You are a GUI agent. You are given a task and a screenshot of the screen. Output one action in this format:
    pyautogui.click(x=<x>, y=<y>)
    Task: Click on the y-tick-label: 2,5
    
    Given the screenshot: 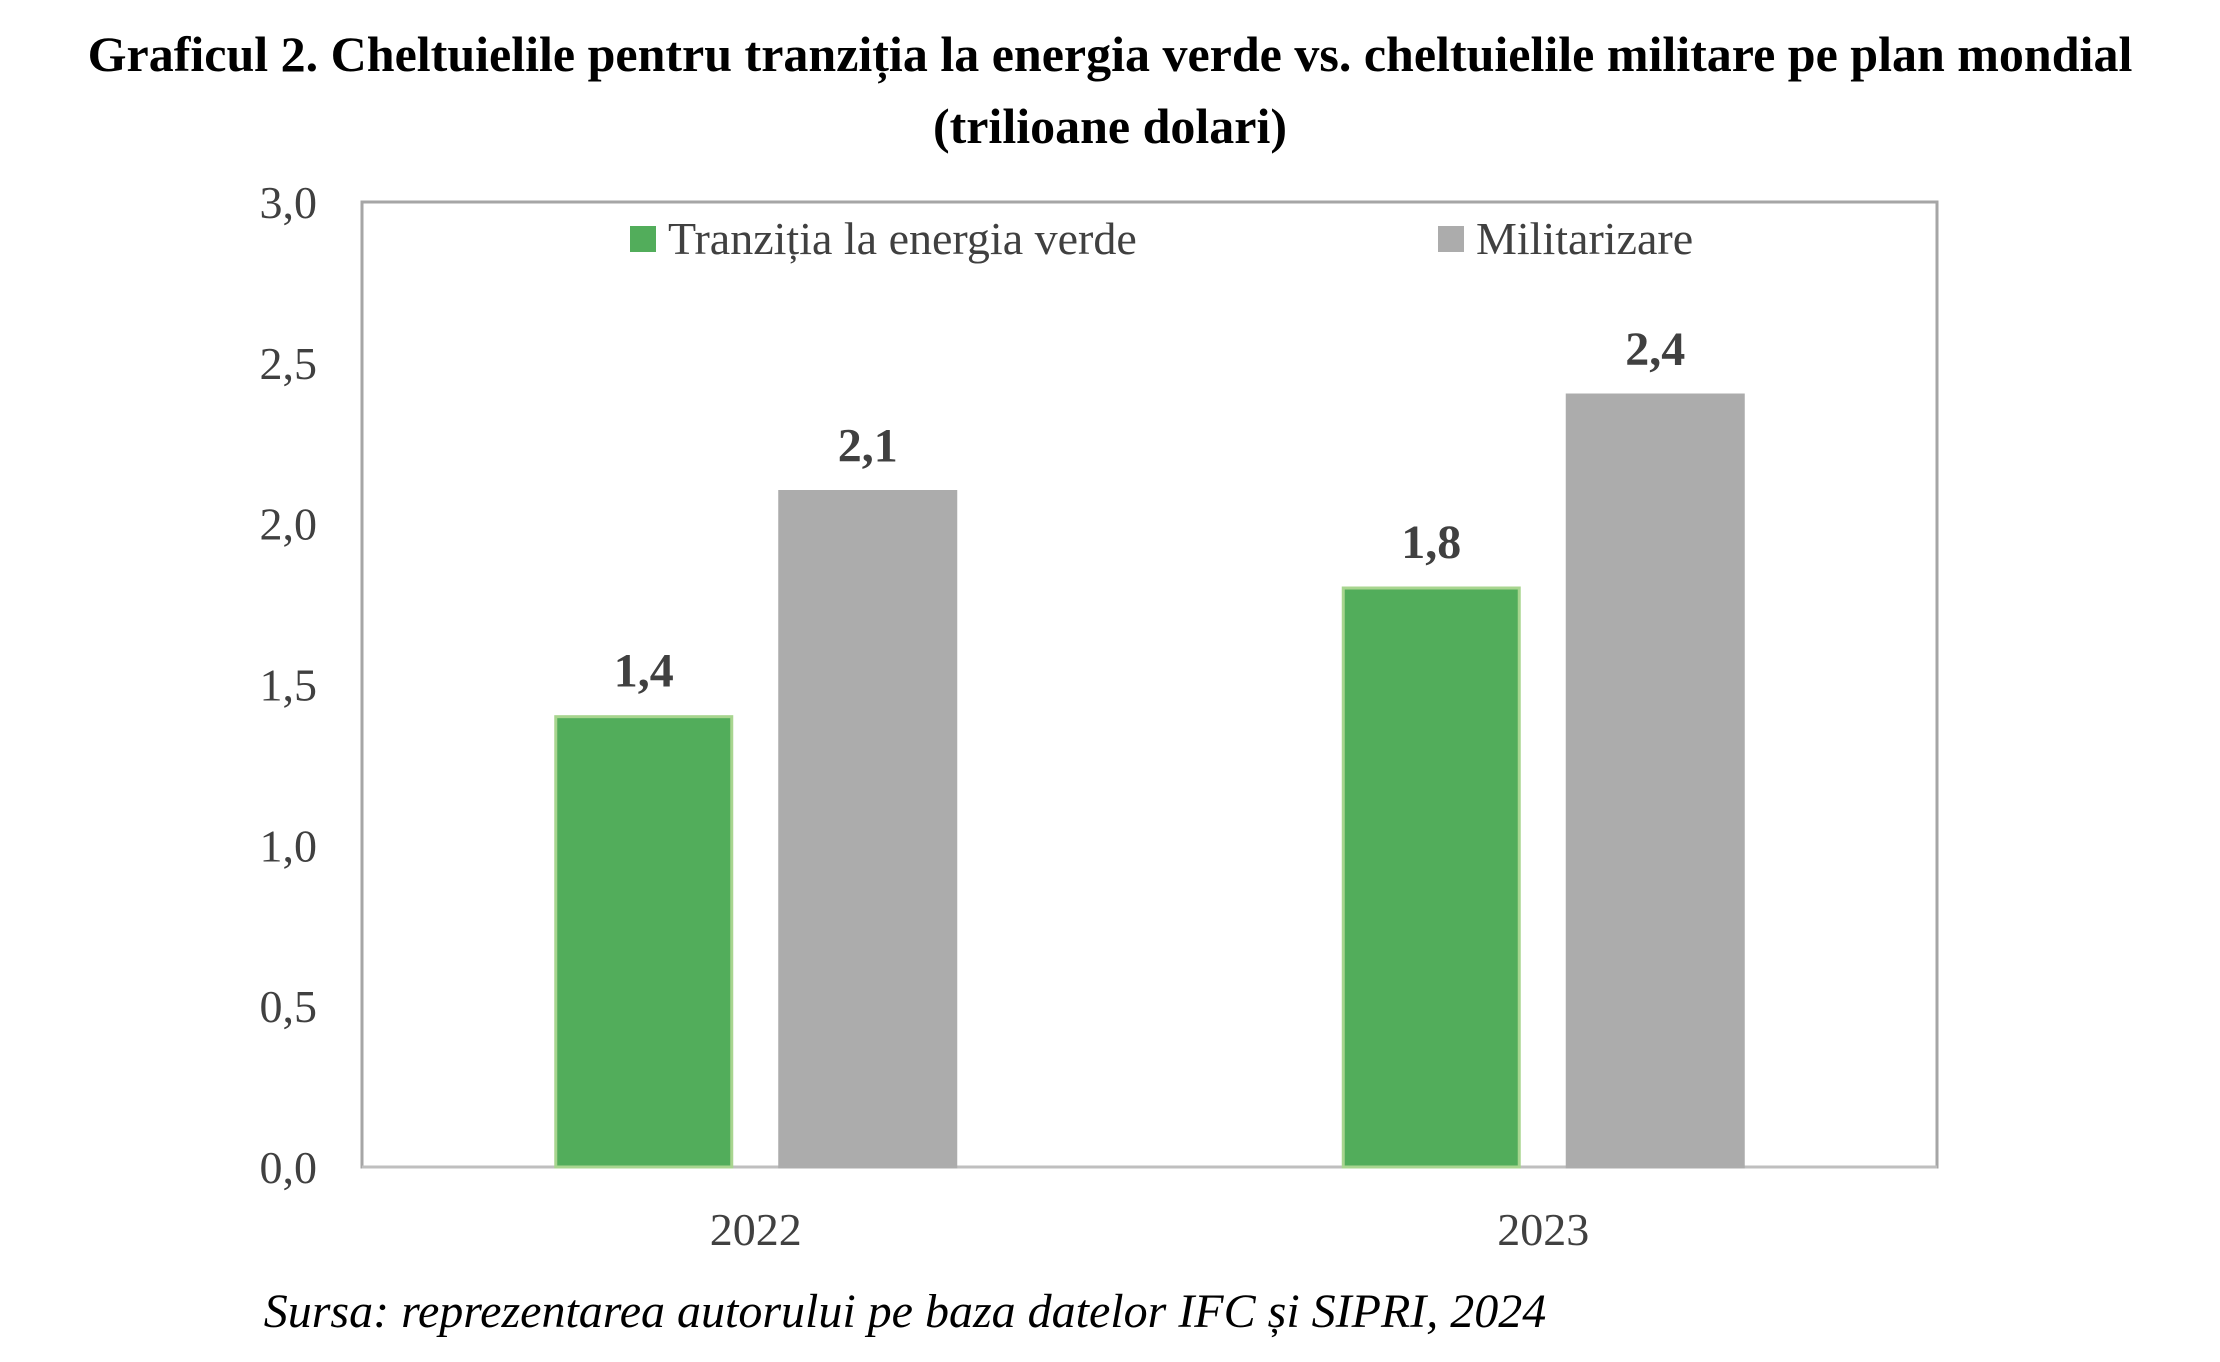 What is the action you would take?
    pyautogui.click(x=289, y=363)
    